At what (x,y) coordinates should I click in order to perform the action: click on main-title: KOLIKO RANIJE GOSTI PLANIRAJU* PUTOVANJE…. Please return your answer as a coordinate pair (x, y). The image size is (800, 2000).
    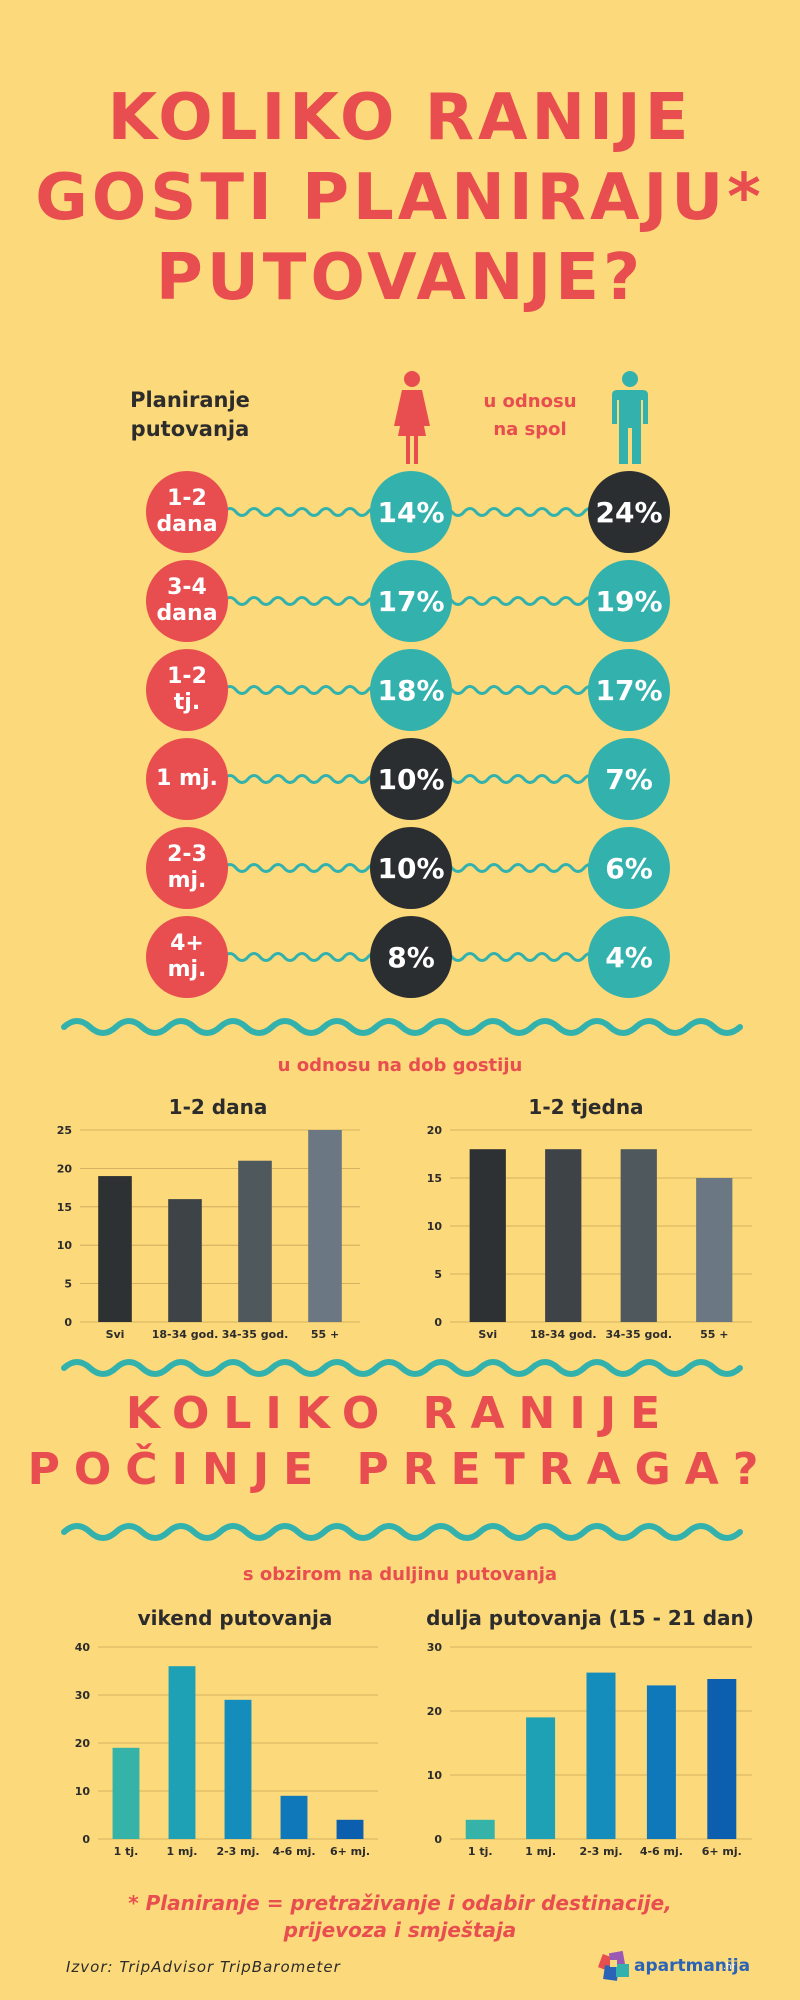
    Looking at the image, I should click on (400, 198).